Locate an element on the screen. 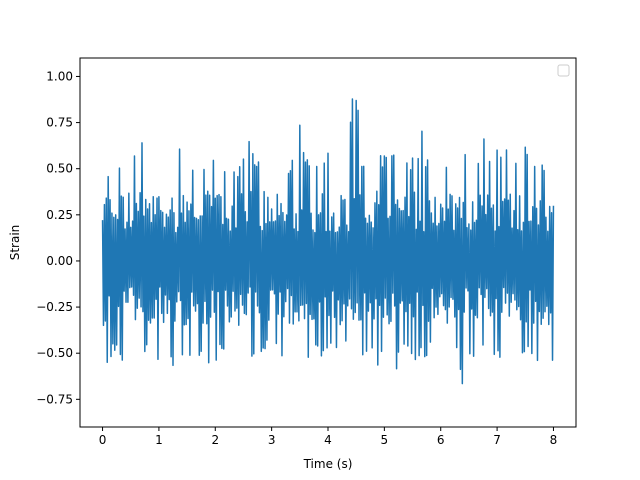 This screenshot has height=480, width=640. x-tick-label: 3 is located at coordinates (272, 440).